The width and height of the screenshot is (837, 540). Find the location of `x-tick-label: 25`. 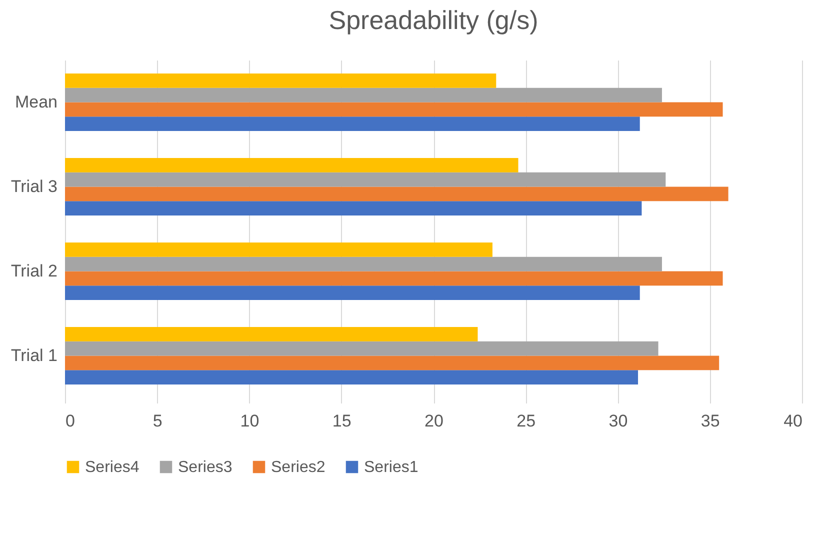

x-tick-label: 25 is located at coordinates (526, 421).